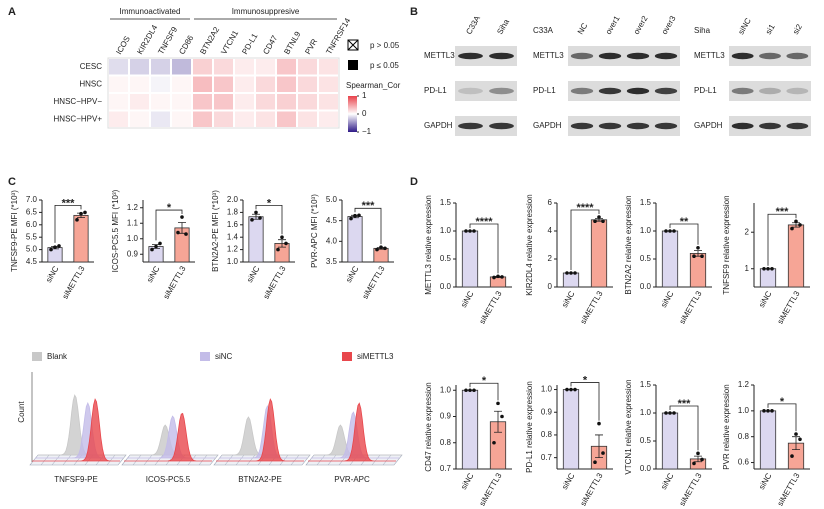  Describe the element at coordinates (550, 286) in the screenshot. I see `y-tick-label: 0` at that location.